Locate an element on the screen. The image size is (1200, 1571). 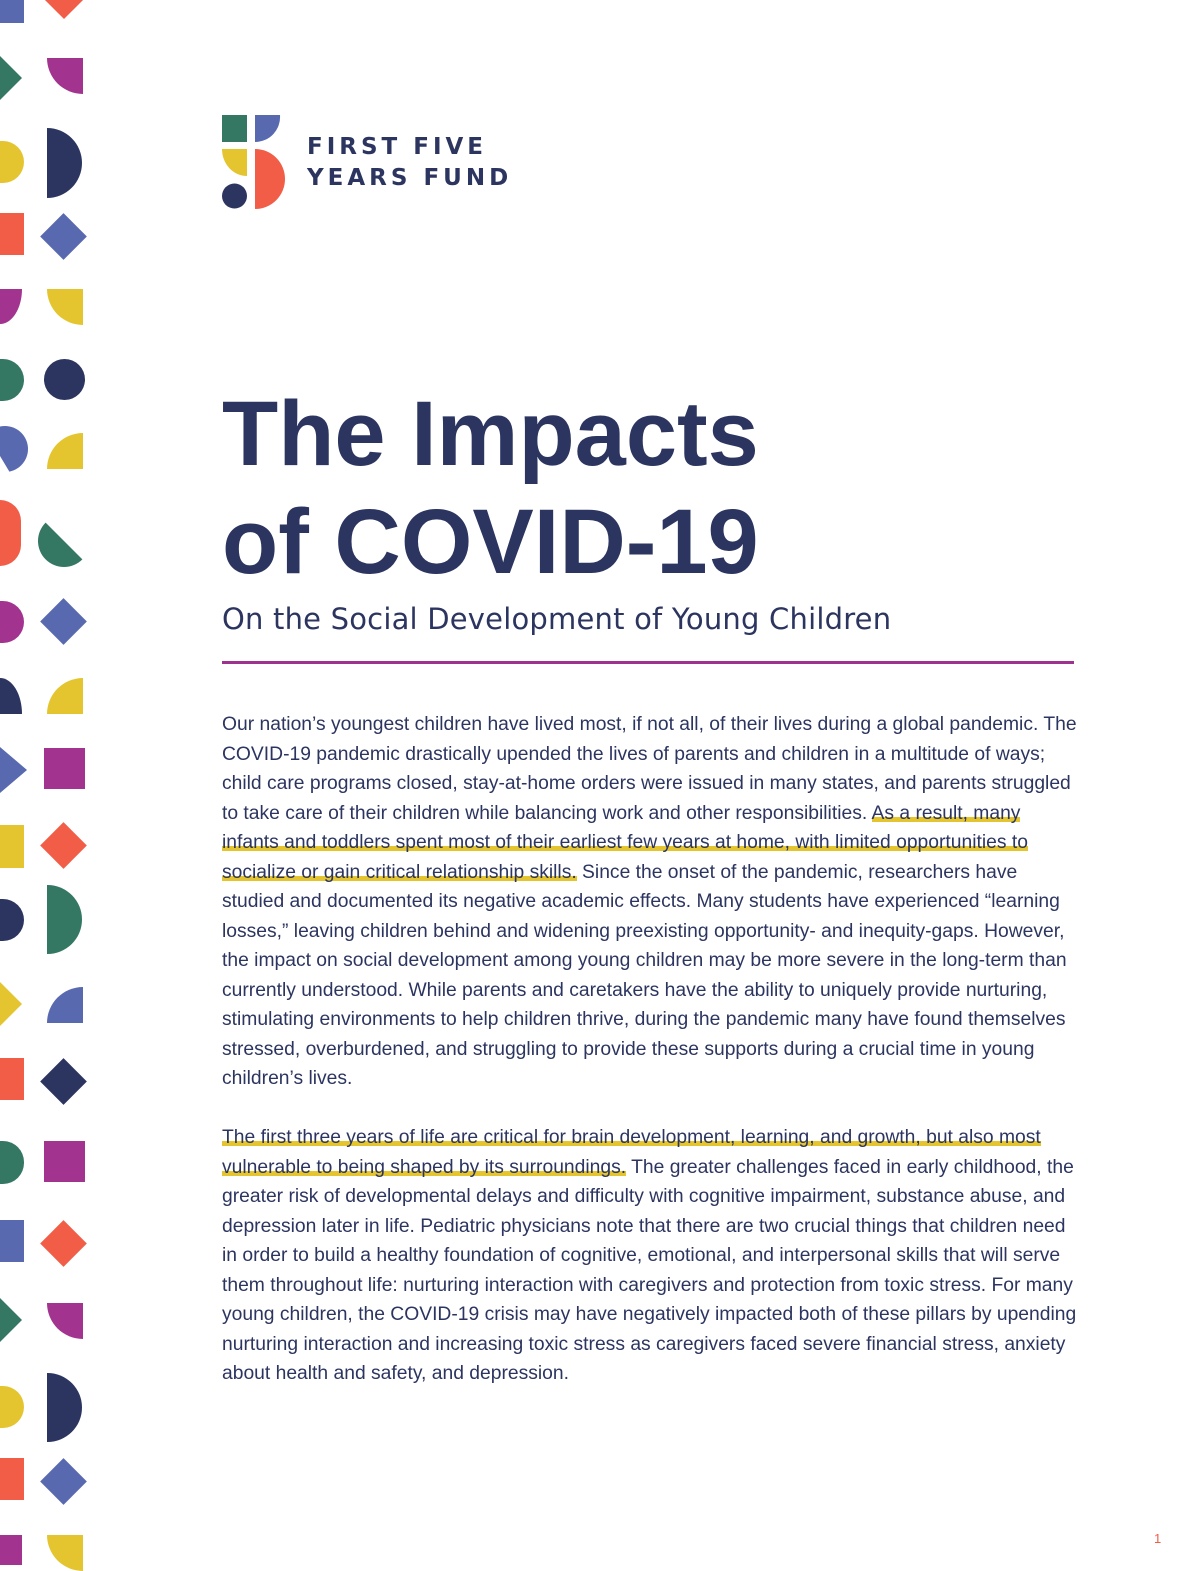
page-title-line1: The Impacts is located at coordinates (490, 434).